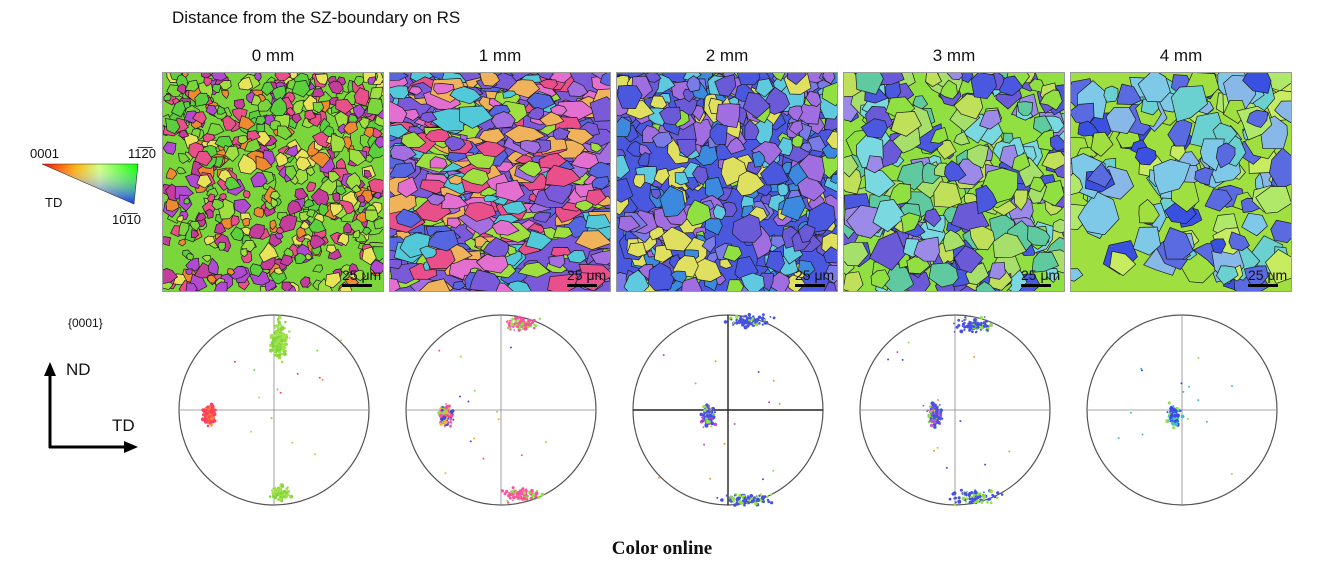 The height and width of the screenshot is (561, 1324). Describe the element at coordinates (662, 548) in the screenshot. I see `figure-caption: Color online` at that location.